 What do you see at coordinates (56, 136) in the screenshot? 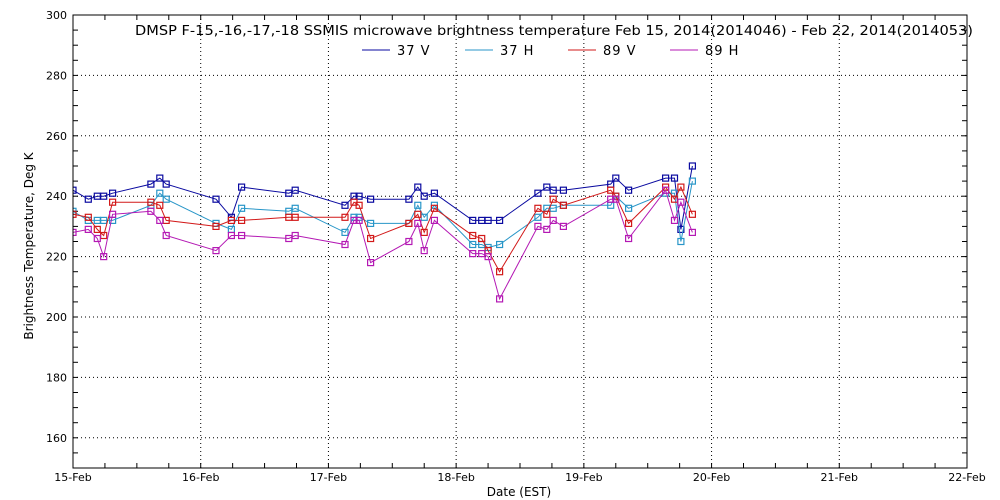
I see `y-tick-label: 260` at bounding box center [56, 136].